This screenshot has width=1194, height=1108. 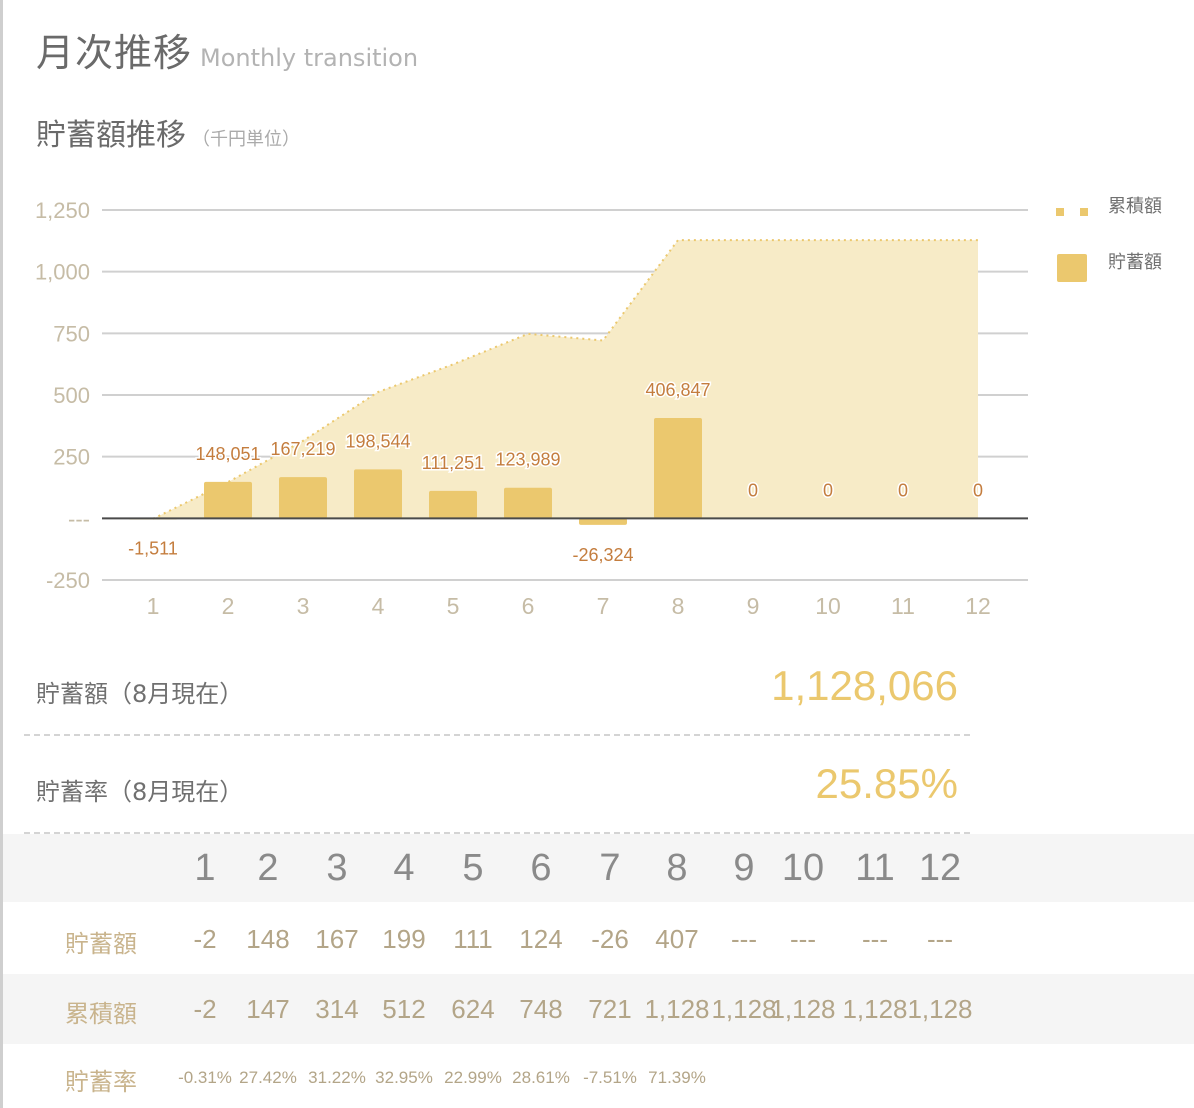 I want to click on x-tick-label: 3, so click(x=303, y=606).